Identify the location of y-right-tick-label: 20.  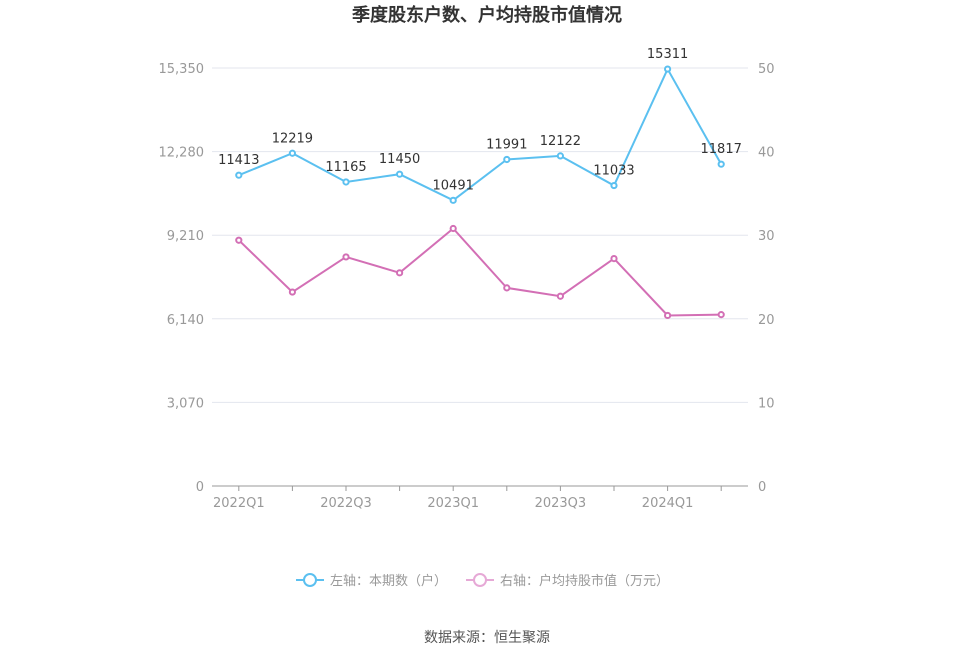
(766, 320).